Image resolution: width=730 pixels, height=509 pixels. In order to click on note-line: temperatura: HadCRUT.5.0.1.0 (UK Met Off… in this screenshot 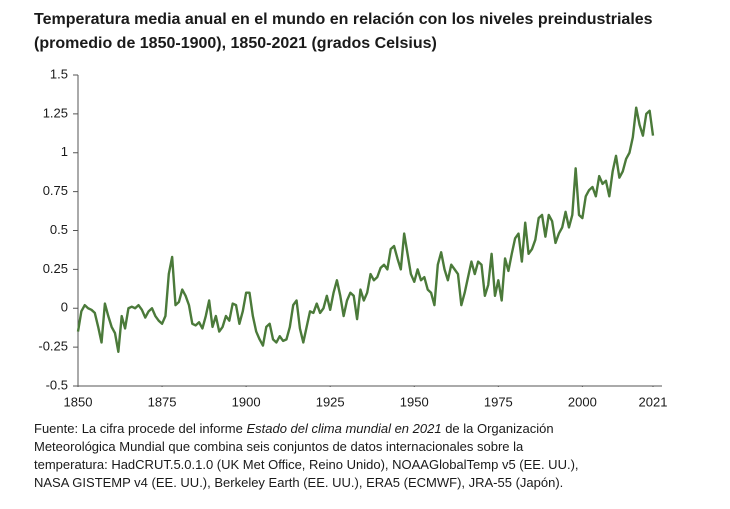, I will do `click(306, 464)`.